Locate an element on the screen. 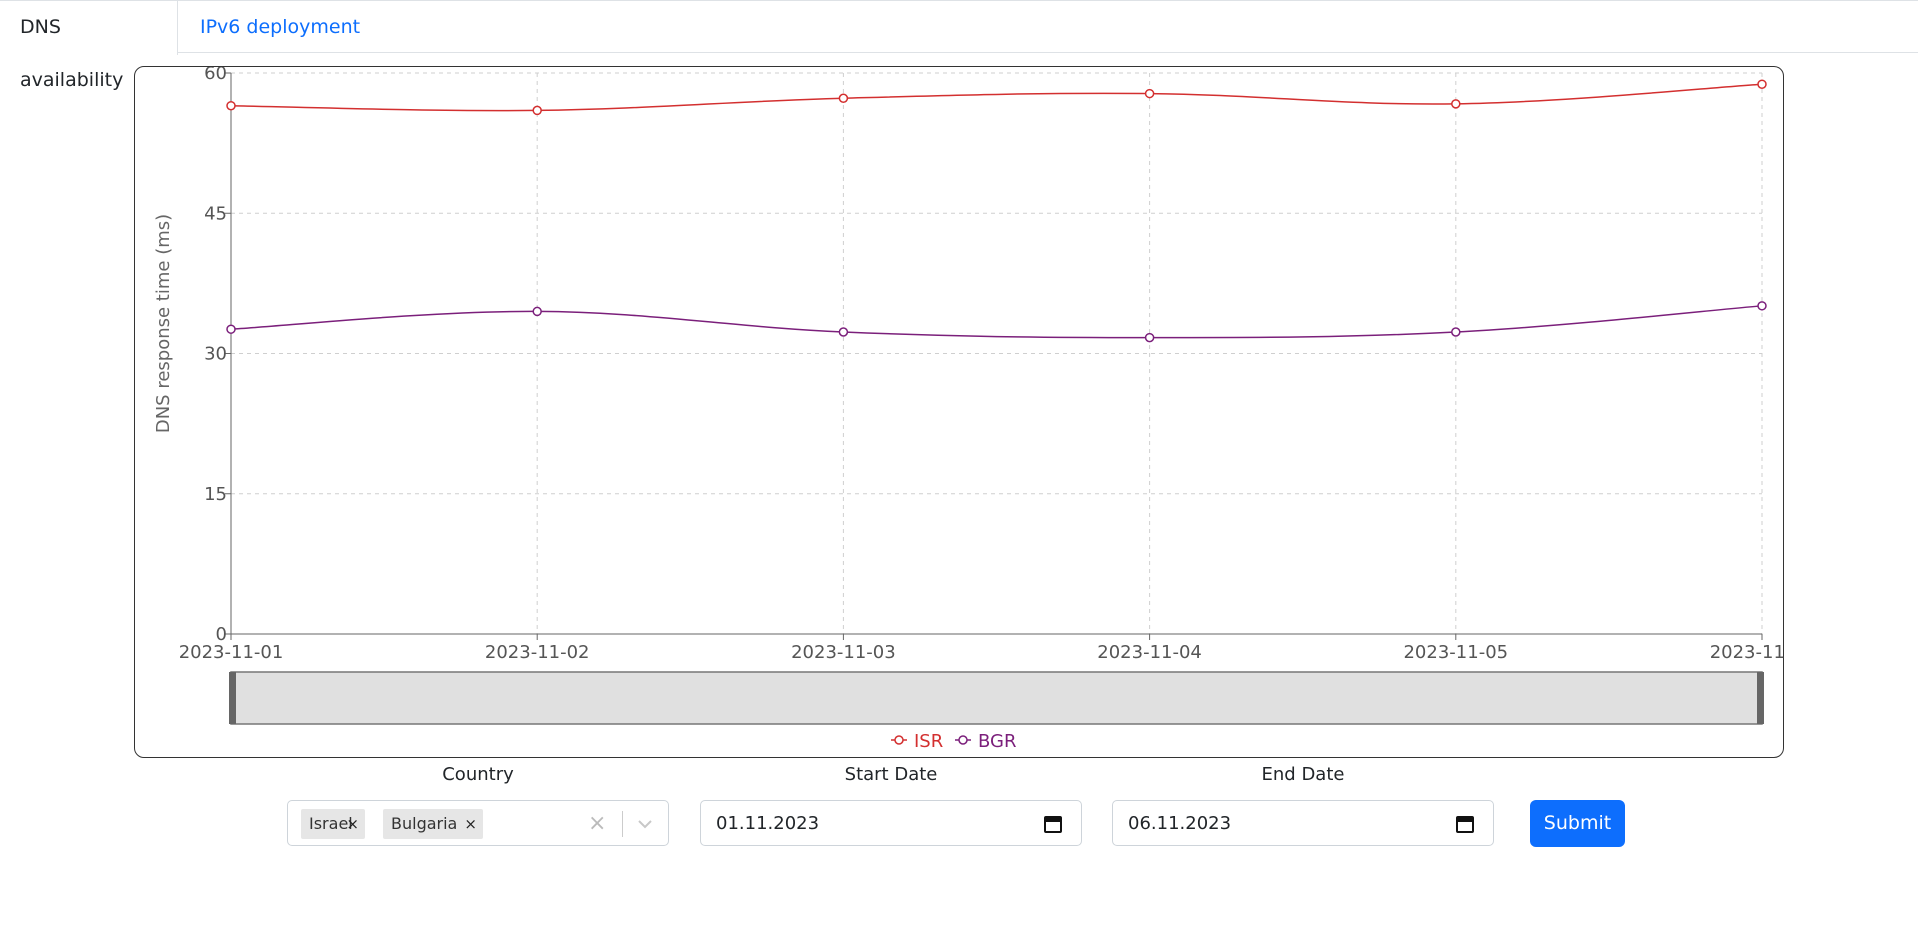  end-date-input: 06.11.2023 is located at coordinates (1303, 823).